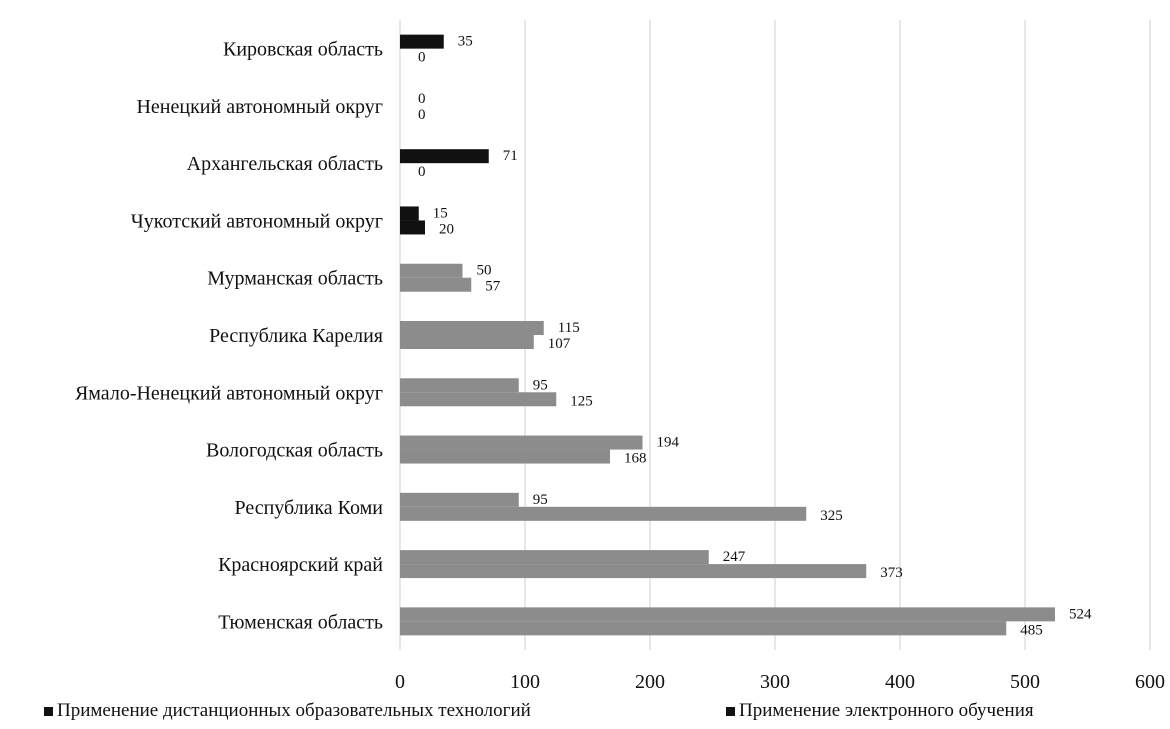 The image size is (1170, 729). What do you see at coordinates (300, 565) in the screenshot?
I see `category-label: Красноярский край` at bounding box center [300, 565].